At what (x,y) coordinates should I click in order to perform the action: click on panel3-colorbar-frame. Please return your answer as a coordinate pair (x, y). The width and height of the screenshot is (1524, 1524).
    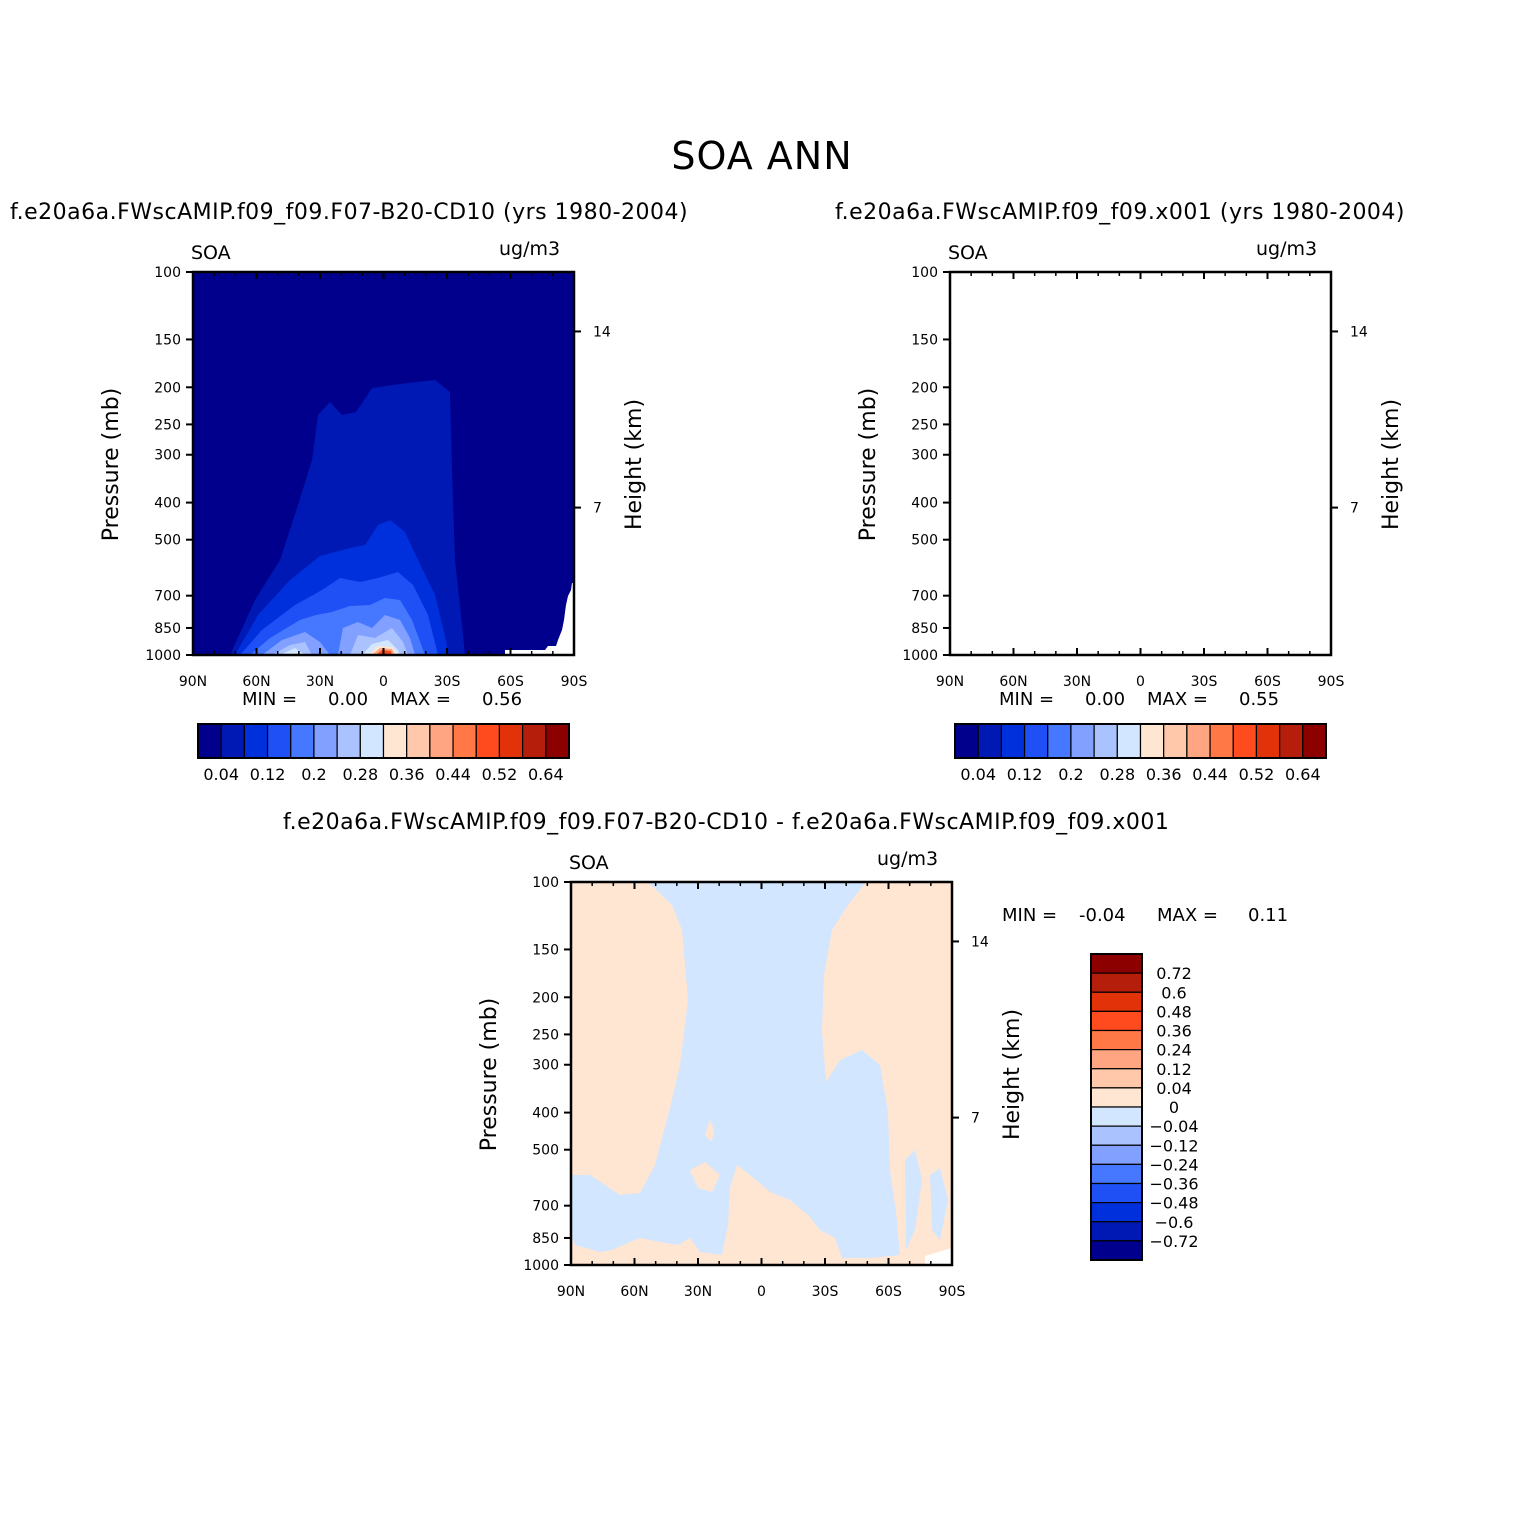
    Looking at the image, I should click on (1116, 1107).